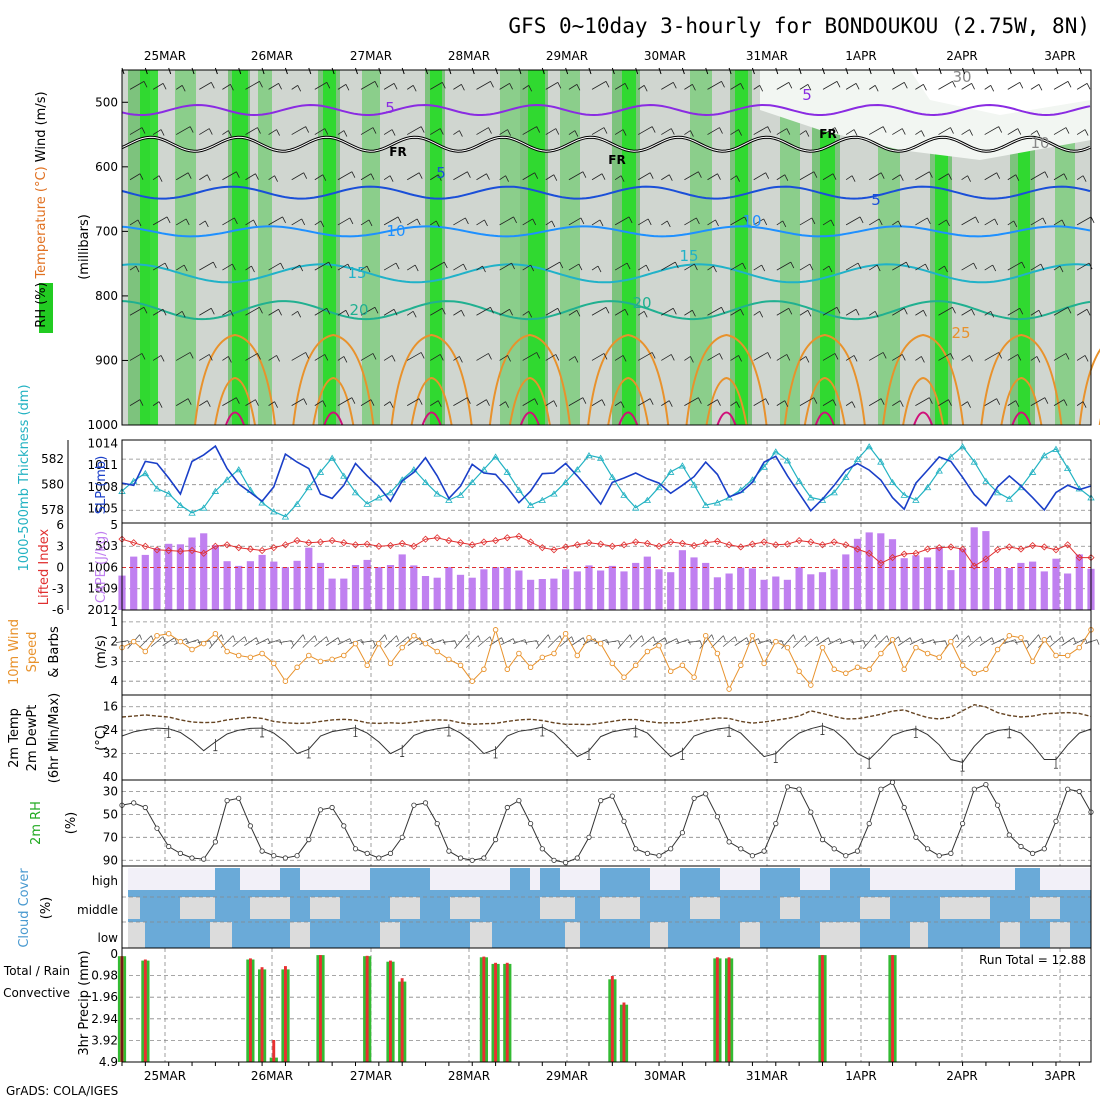 This screenshot has width=1100, height=1100. Describe the element at coordinates (106, 360) in the screenshot. I see `pressure-tick: 900` at that location.